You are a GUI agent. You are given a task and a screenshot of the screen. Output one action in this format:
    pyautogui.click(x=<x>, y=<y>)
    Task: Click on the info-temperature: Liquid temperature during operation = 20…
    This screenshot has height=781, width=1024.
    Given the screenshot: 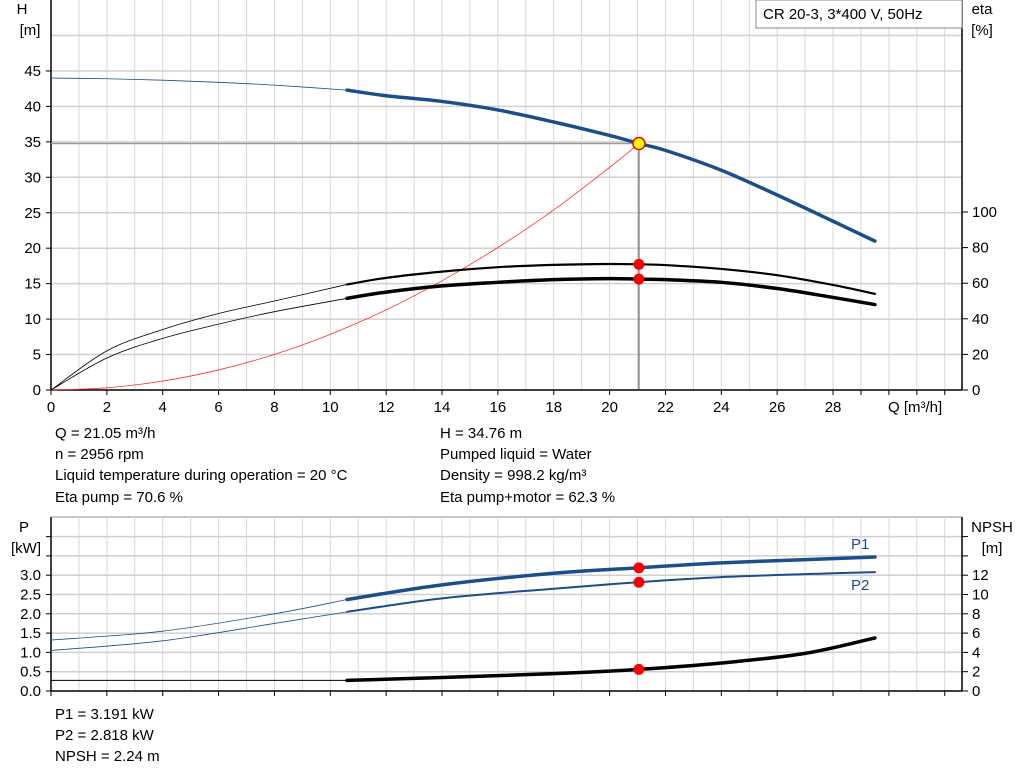 What is the action you would take?
    pyautogui.click(x=201, y=475)
    